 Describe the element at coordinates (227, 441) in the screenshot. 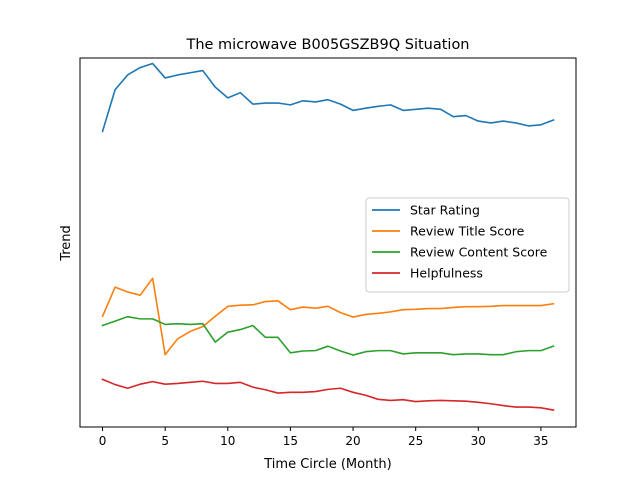

I see `x-tick-label-2: 10` at that location.